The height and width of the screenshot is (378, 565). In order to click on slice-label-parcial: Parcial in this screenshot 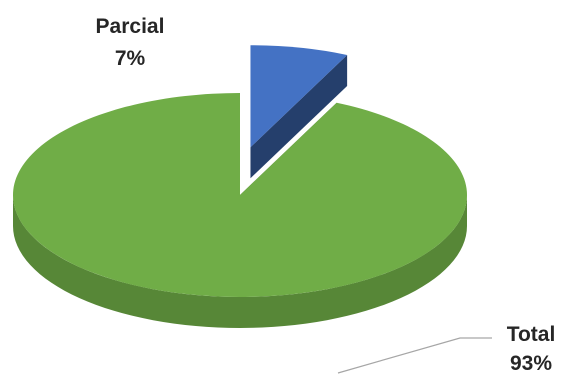, I will do `click(130, 26)`.